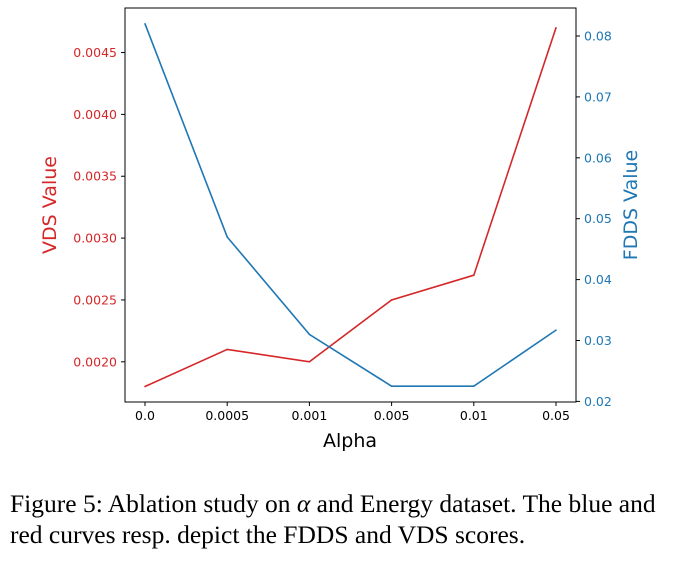 This screenshot has height=563, width=682. I want to click on right-y-tick-label: 0.05, so click(598, 218).